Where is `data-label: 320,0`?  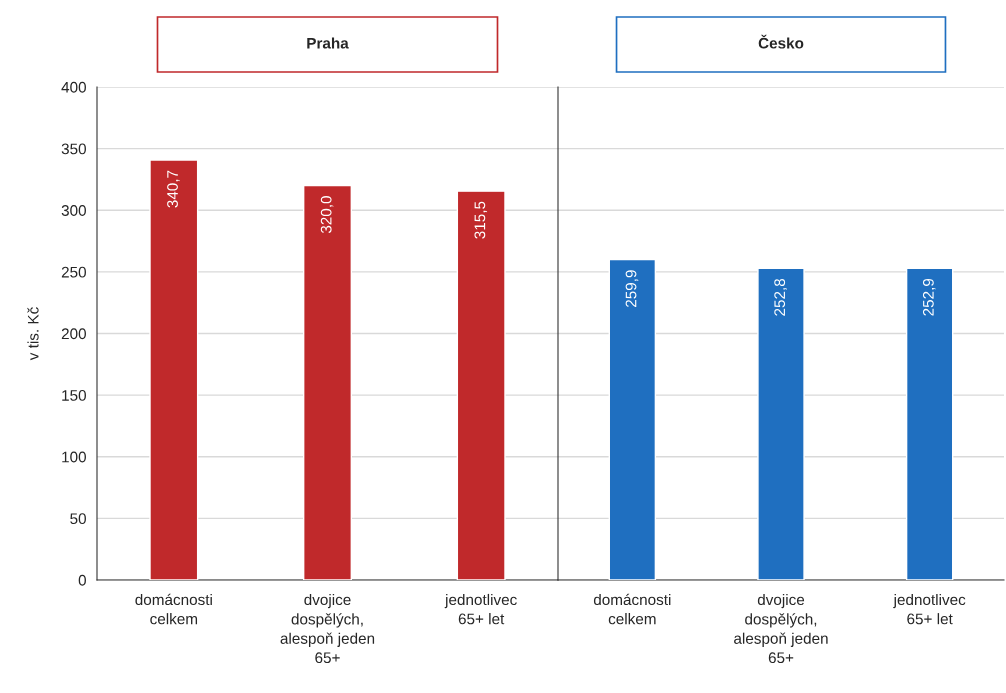 data-label: 320,0 is located at coordinates (327, 215).